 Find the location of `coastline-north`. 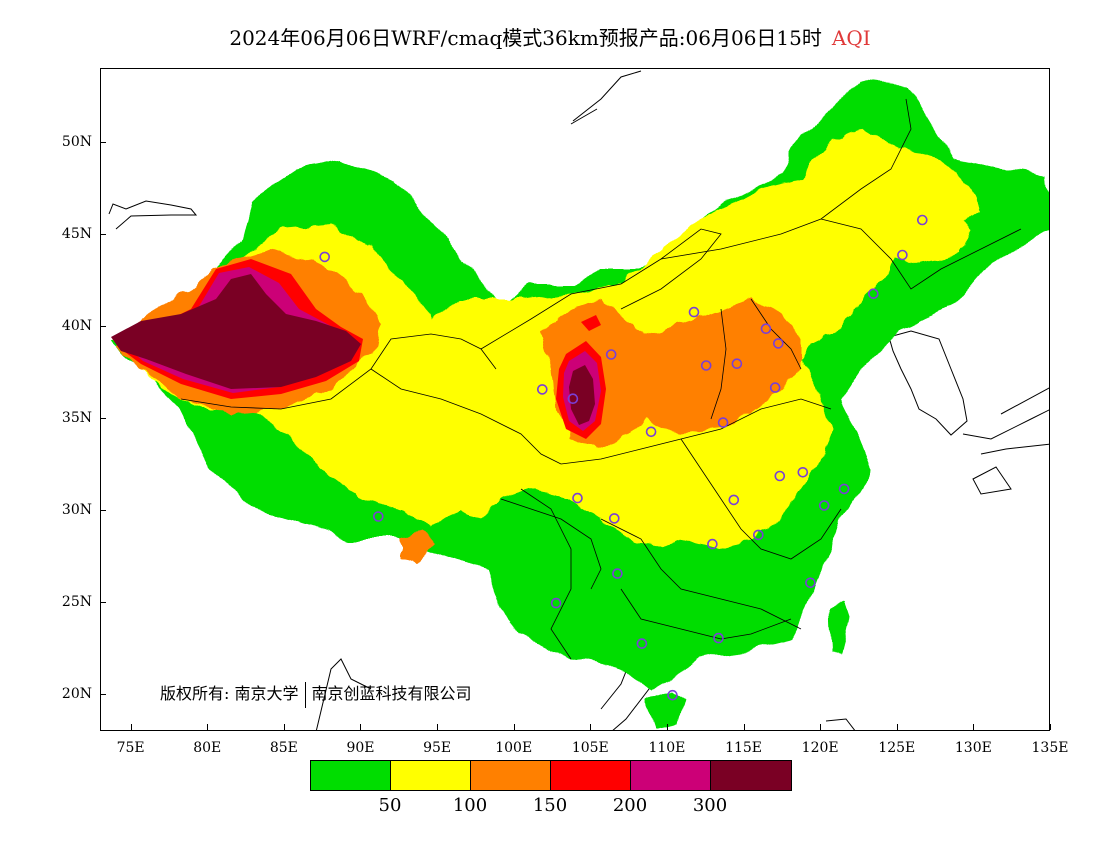

coastline-north is located at coordinates (606, 97).